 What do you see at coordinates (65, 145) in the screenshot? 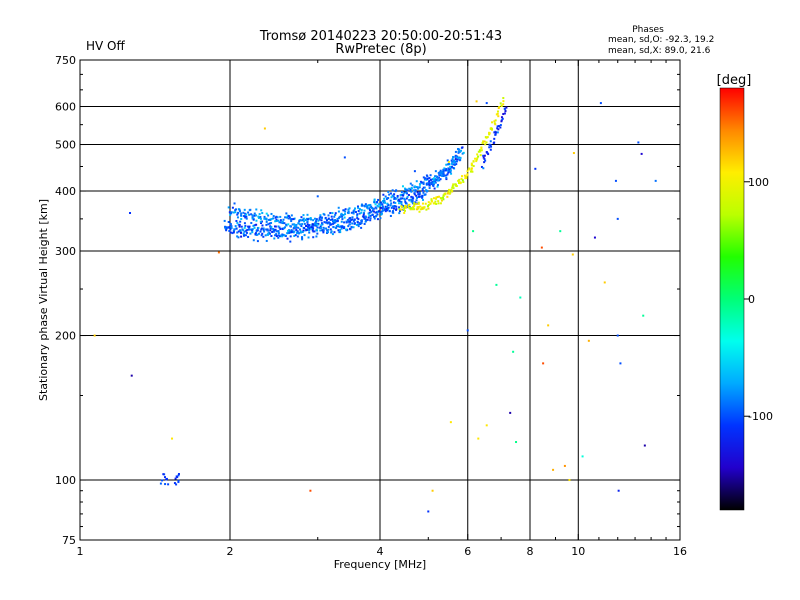
I see `y-tick-label: 500` at bounding box center [65, 145].